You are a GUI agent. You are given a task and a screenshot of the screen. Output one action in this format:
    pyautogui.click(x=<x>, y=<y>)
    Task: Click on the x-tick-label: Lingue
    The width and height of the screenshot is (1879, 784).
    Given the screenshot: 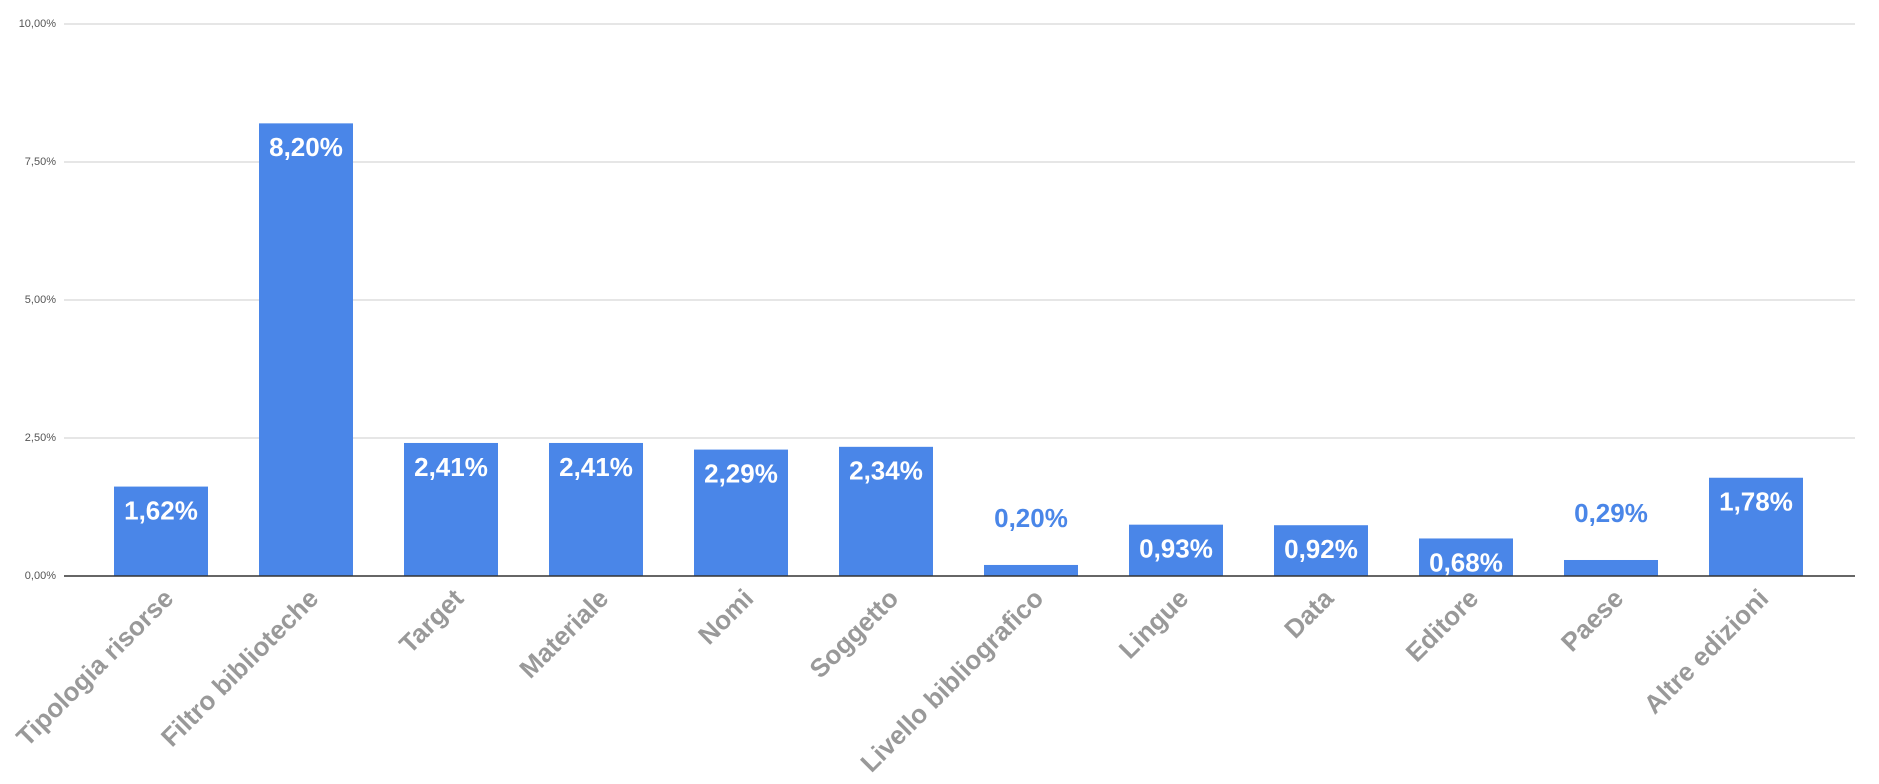 What is the action you would take?
    pyautogui.click(x=1153, y=623)
    